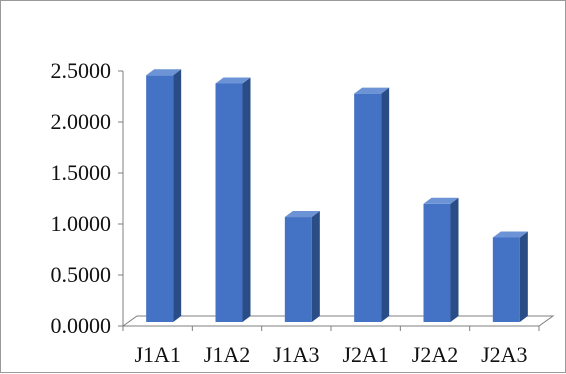  Describe the element at coordinates (81, 325) in the screenshot. I see `y-tick-label: 0.0000` at that location.